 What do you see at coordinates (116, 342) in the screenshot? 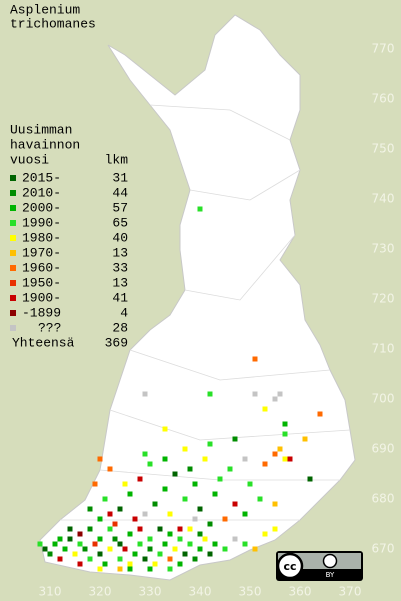
I see `legend-total: 369` at bounding box center [116, 342].